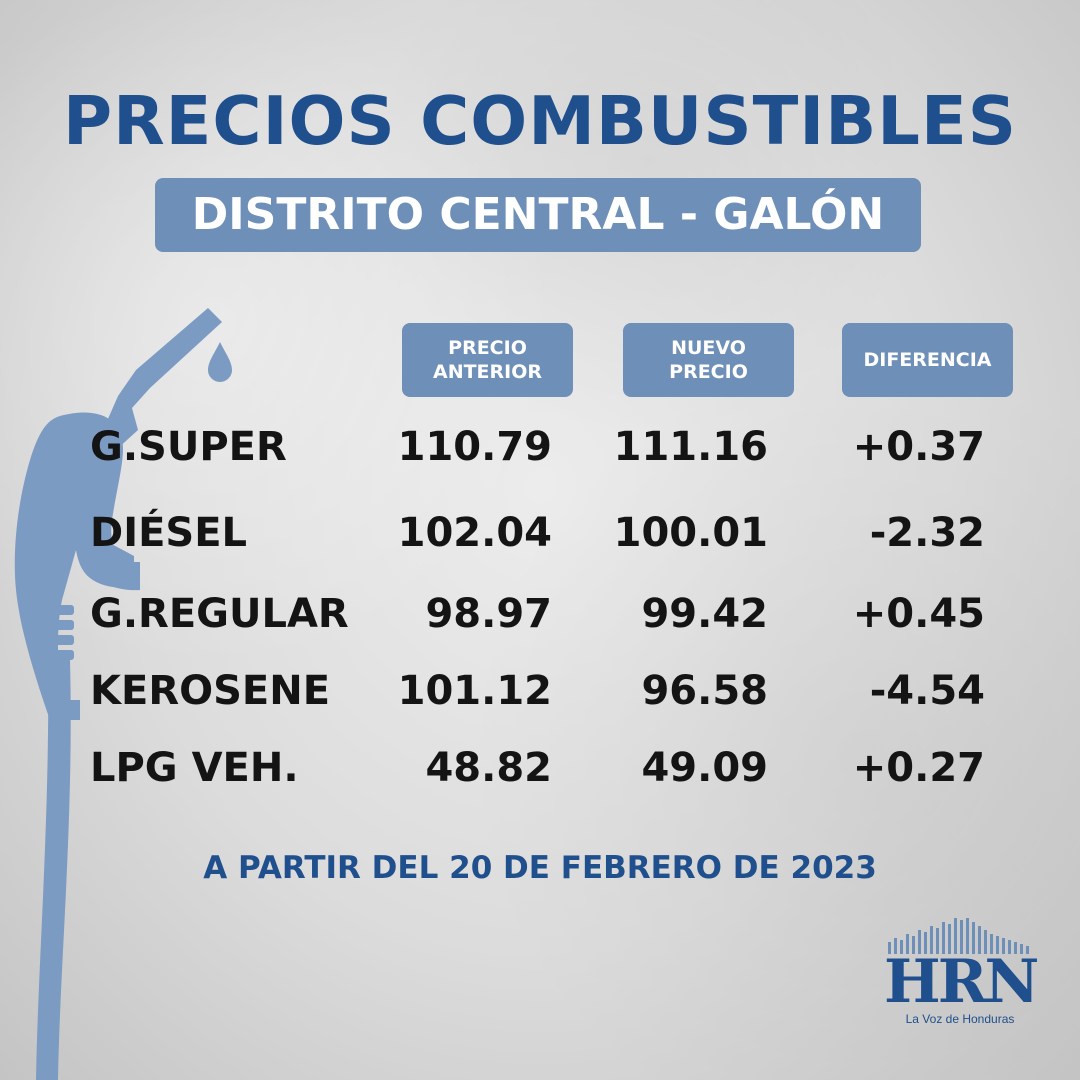 Image resolution: width=1080 pixels, height=1080 pixels. Describe the element at coordinates (961, 982) in the screenshot. I see `logo-wordmark: HRN` at that location.